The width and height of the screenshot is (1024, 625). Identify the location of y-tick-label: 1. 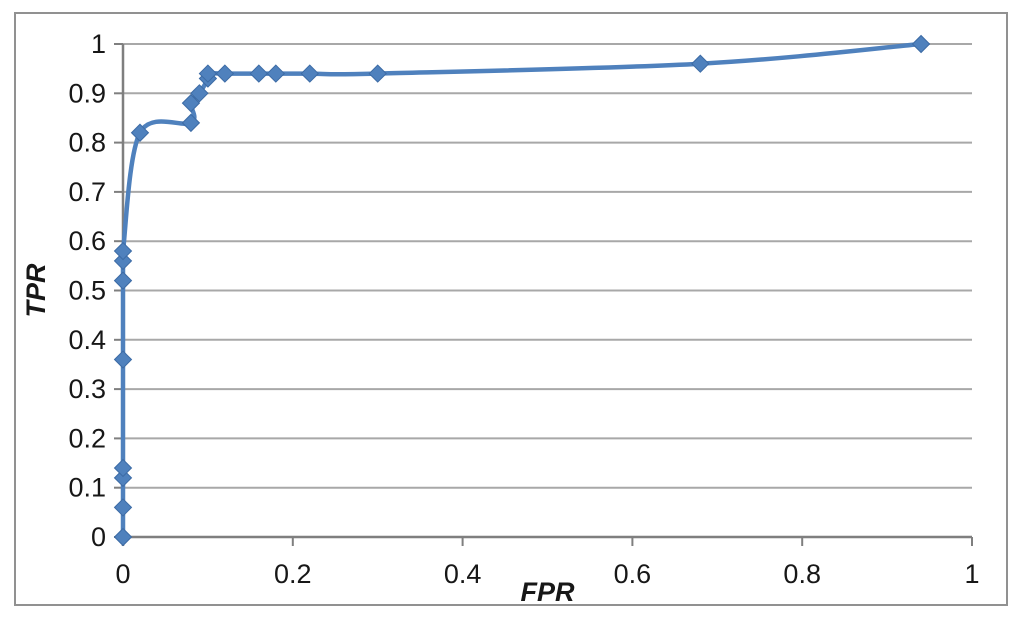
(98, 44).